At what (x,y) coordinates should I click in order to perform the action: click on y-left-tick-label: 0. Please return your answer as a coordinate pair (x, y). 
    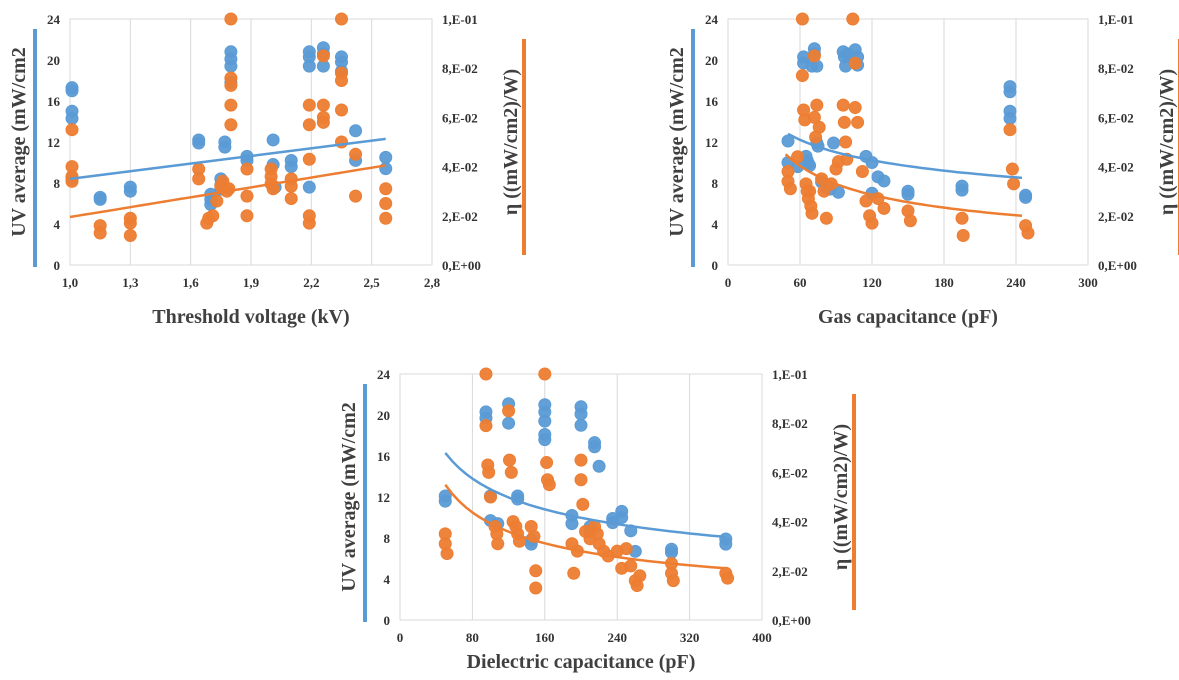
    Looking at the image, I should click on (387, 620).